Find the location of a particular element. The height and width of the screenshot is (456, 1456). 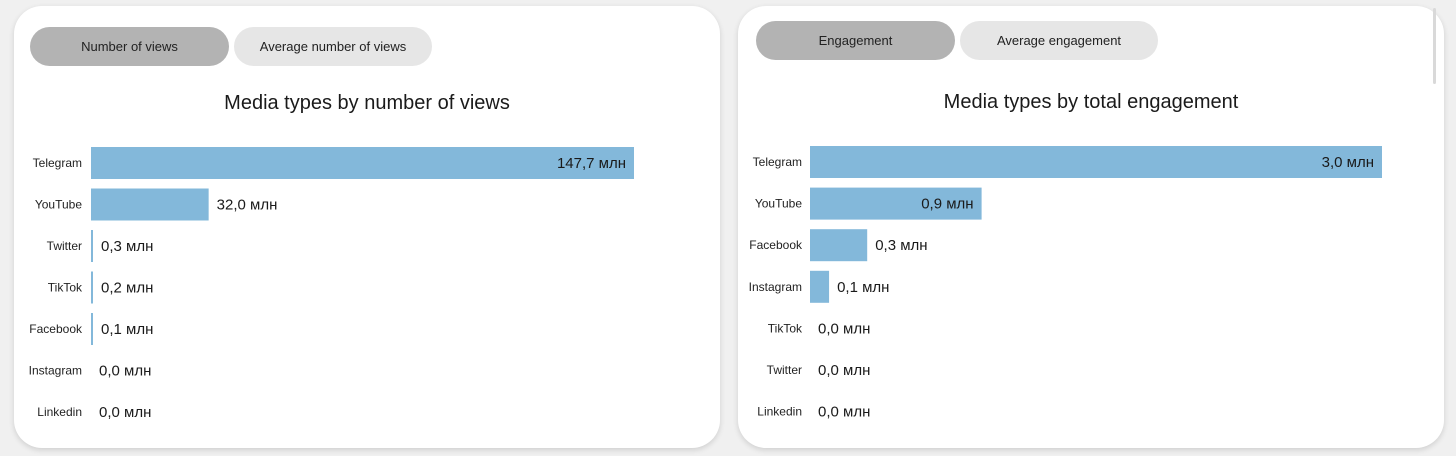

data-label: 3,0 млн is located at coordinates (1348, 162).